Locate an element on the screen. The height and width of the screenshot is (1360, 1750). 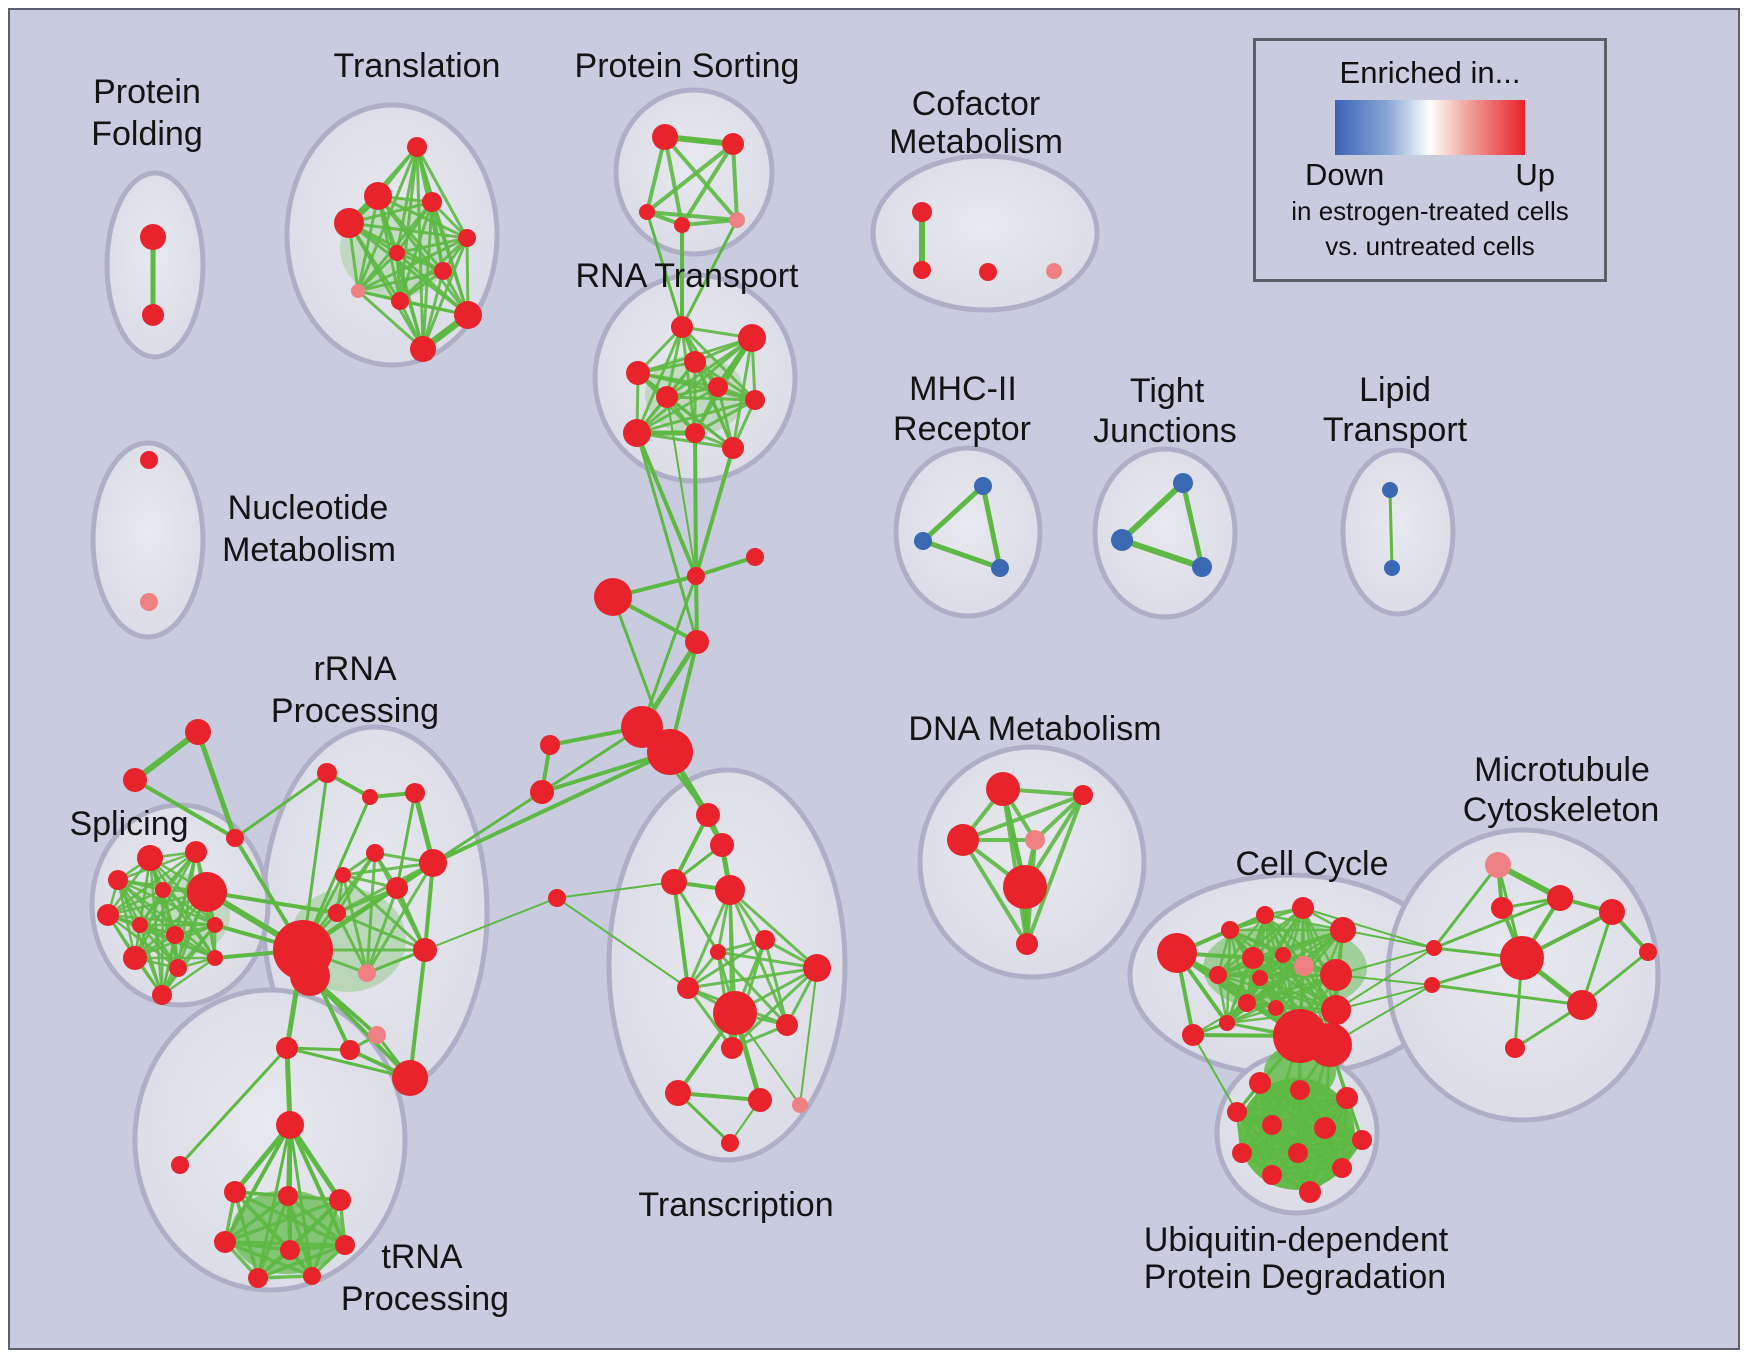
gene-set-node-down is located at coordinates (983, 486).